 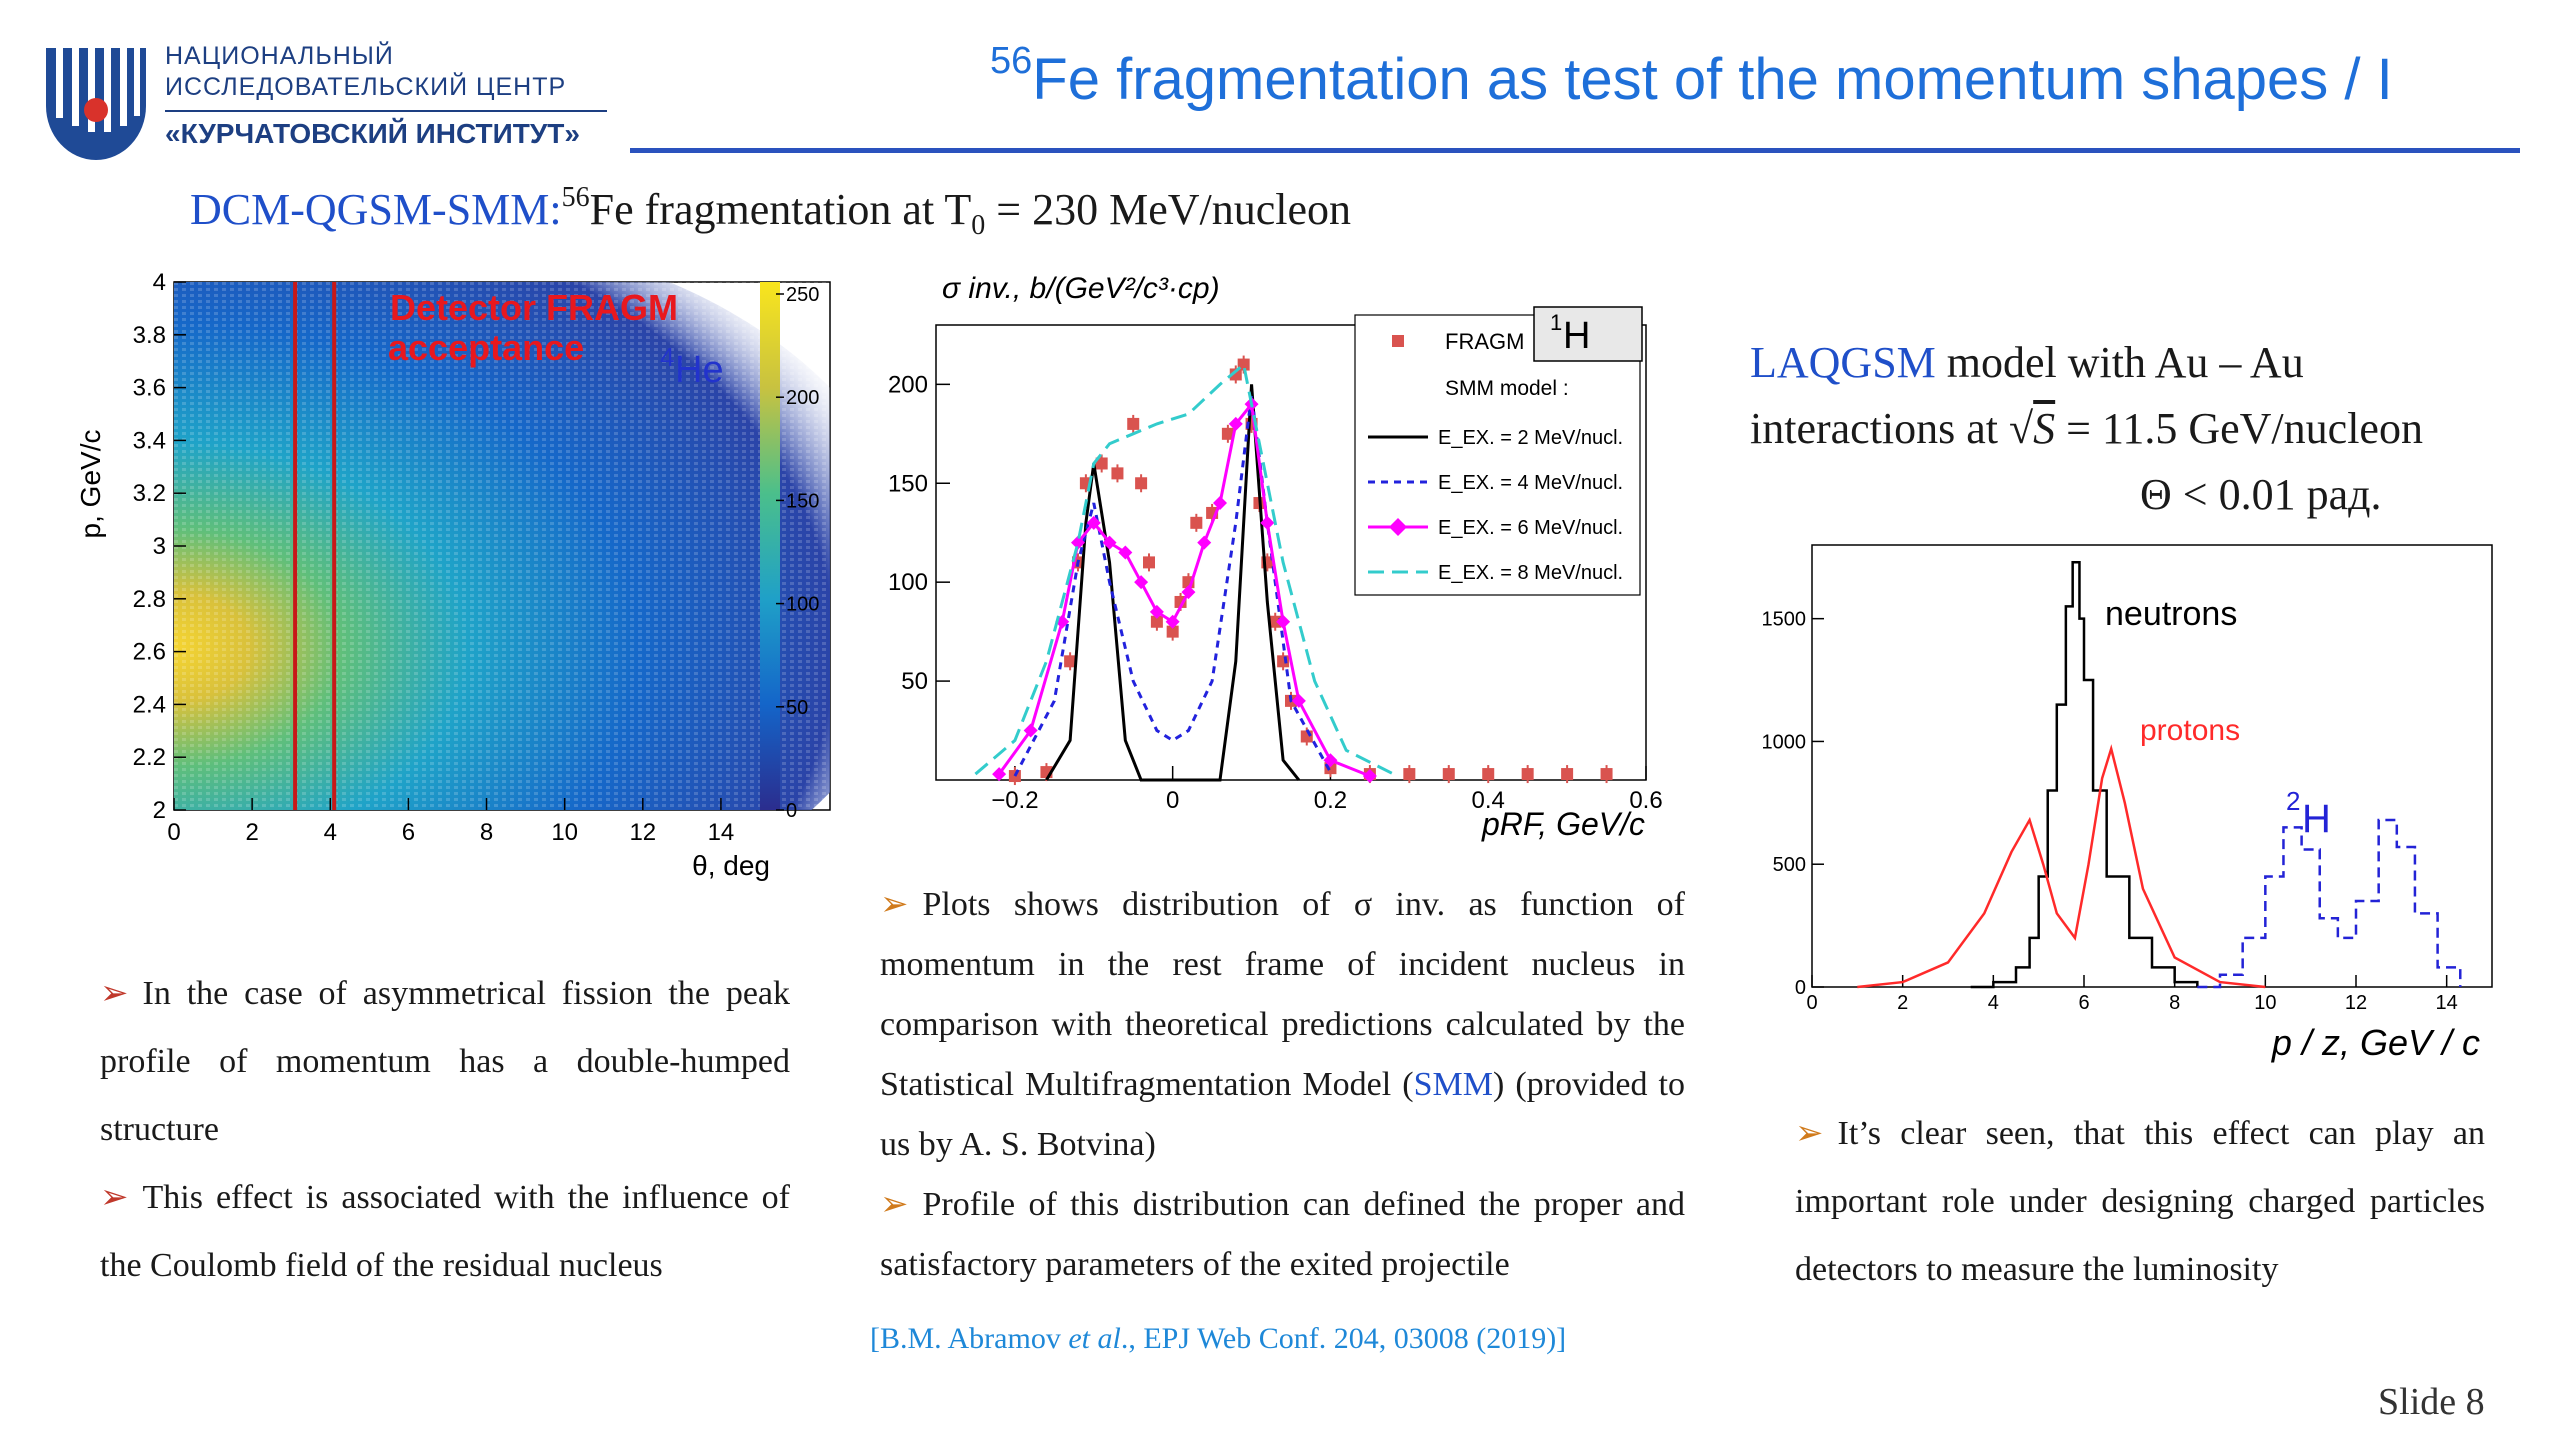 I want to click on y-tick-label: 150, so click(x=908, y=483).